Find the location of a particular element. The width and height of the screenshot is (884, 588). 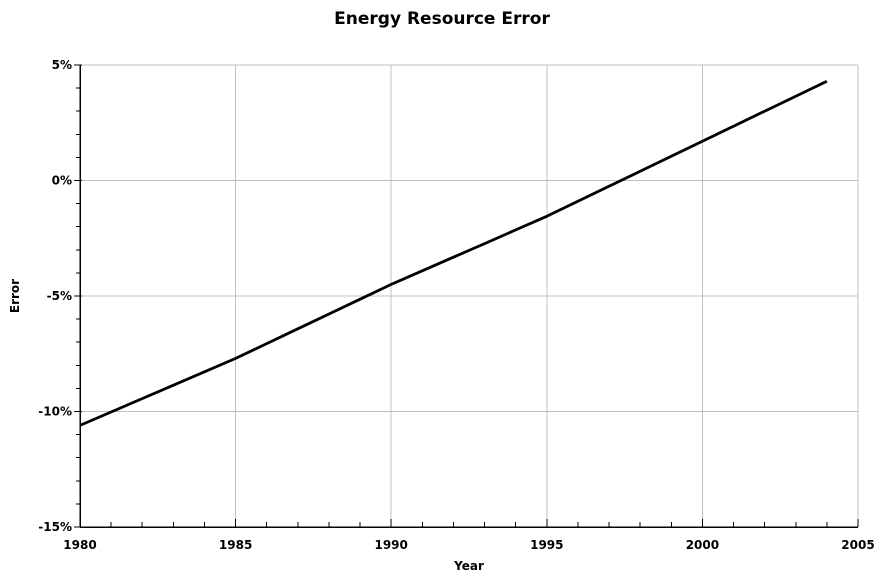

x-tick-label: 1990 is located at coordinates (390, 545).